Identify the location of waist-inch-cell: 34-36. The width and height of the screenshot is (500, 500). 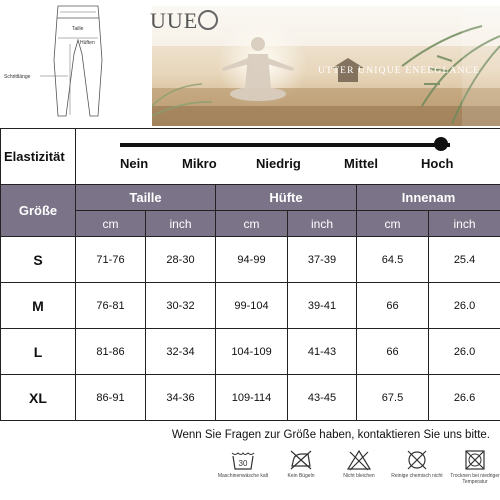
(180, 397).